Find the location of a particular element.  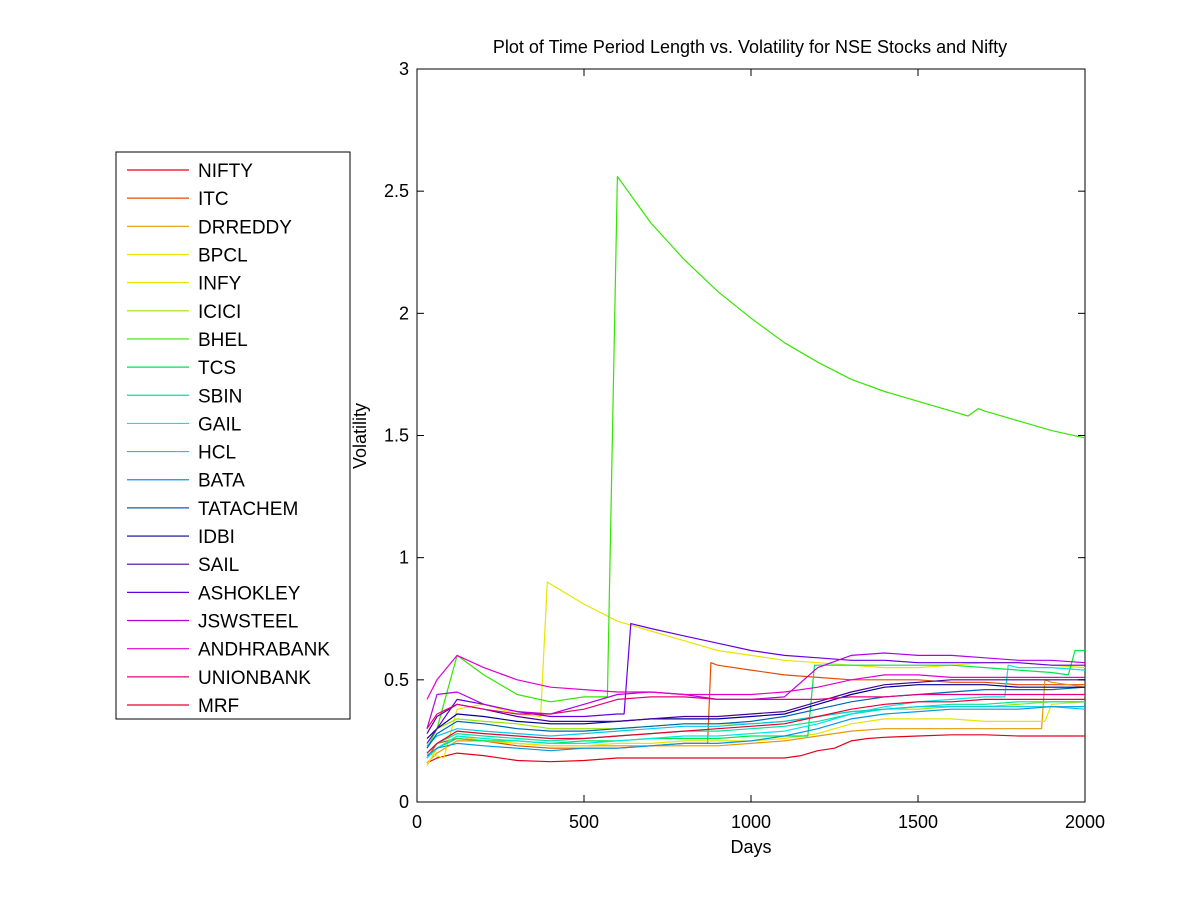

legend-item: ASHOKLEY is located at coordinates (214, 593).